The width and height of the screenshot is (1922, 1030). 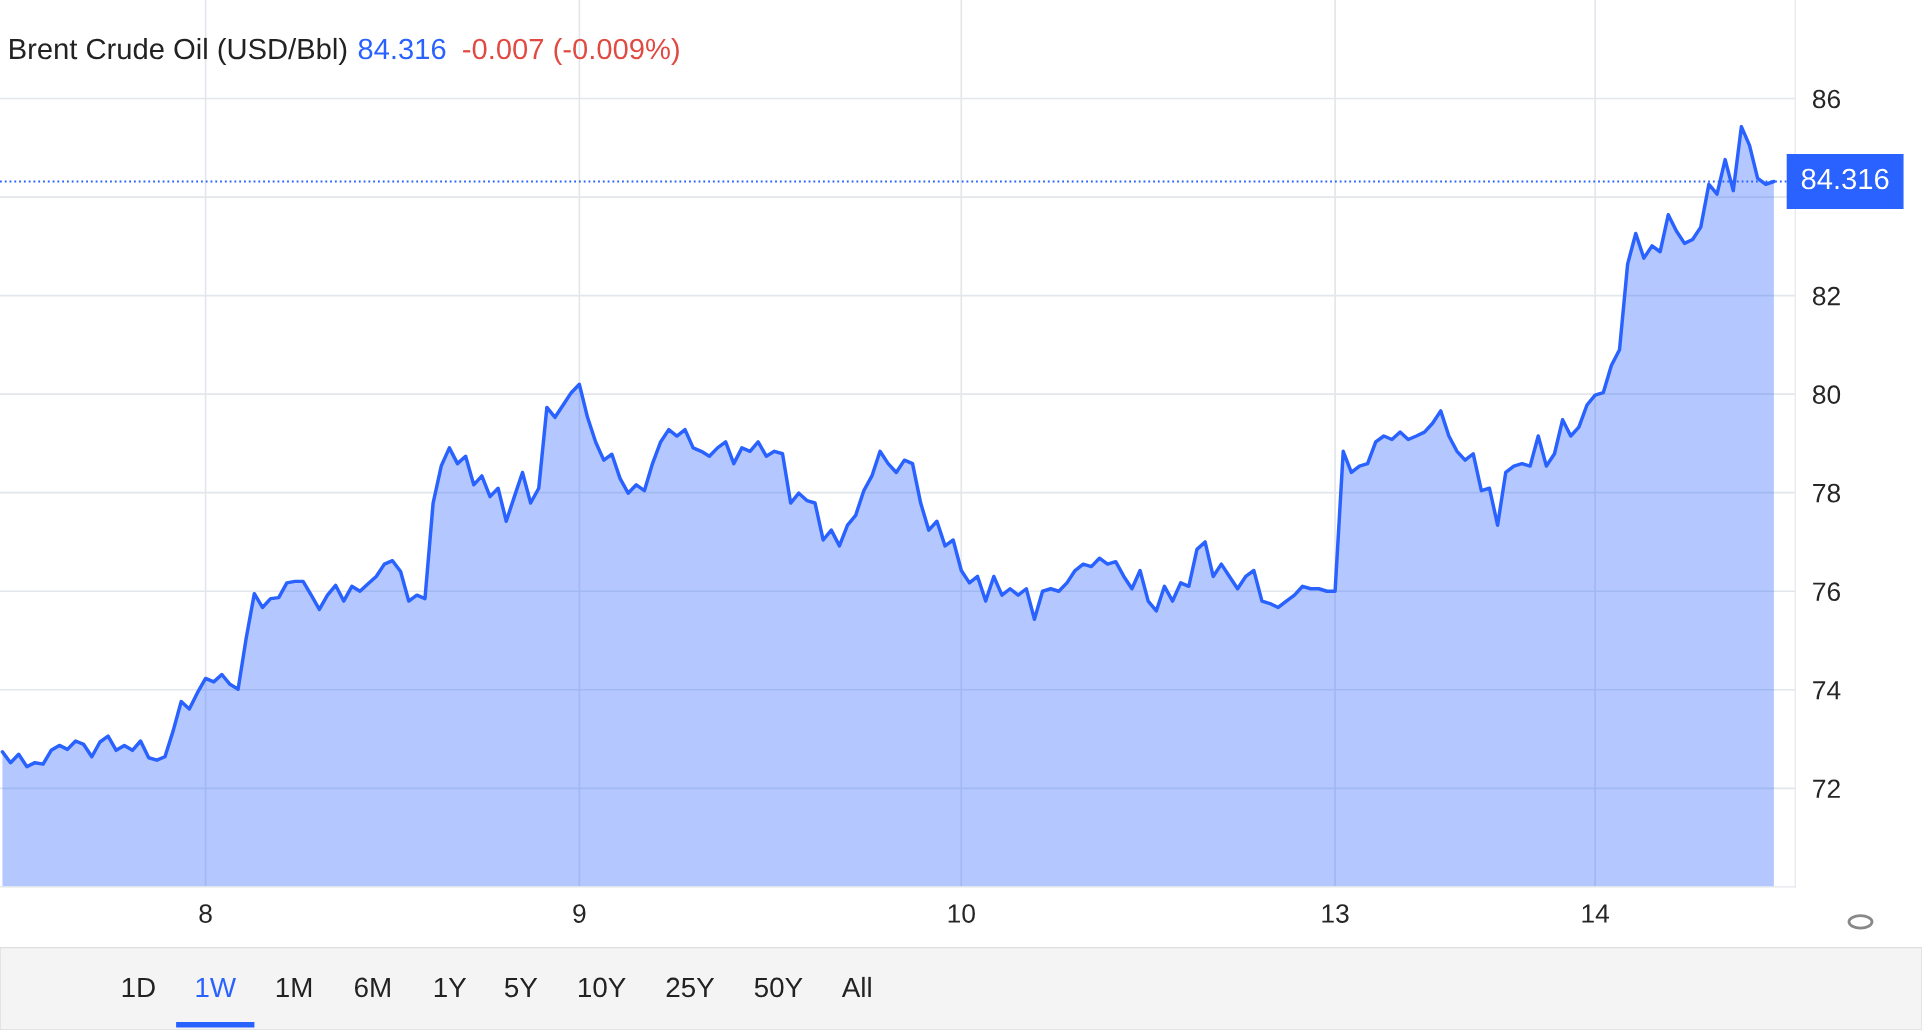 I want to click on y-tick-label: 74, so click(x=1827, y=690).